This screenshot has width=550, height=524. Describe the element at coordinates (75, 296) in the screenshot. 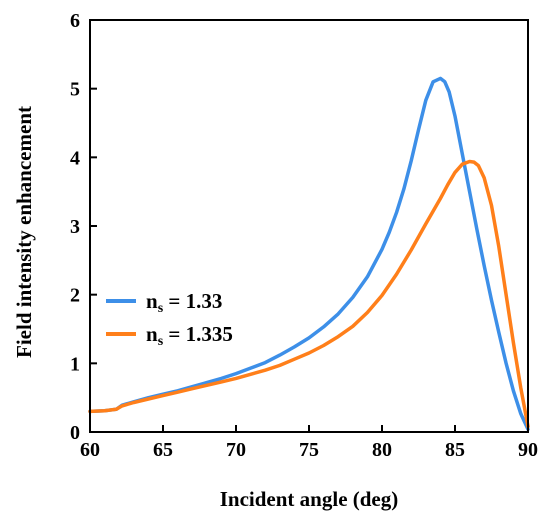

I see `y-tick-label: 2` at that location.